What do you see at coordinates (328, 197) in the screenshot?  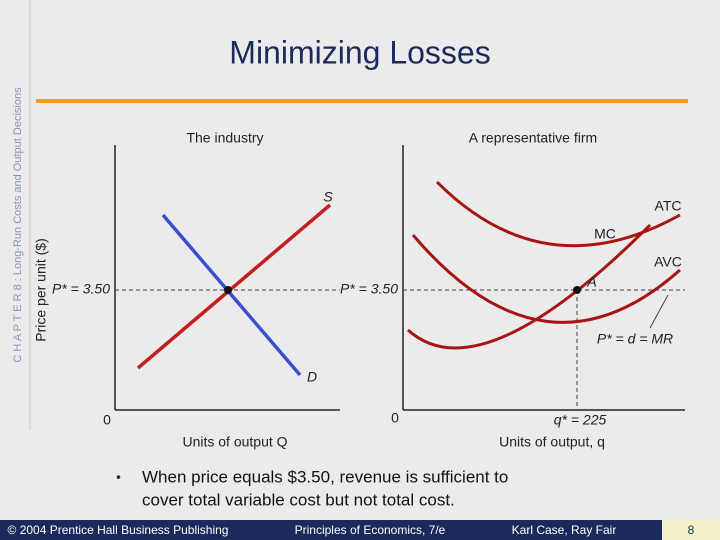 I see `curve-label: S` at bounding box center [328, 197].